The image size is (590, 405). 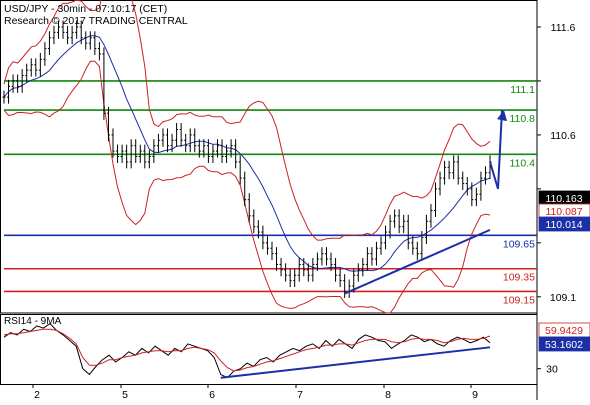 What do you see at coordinates (85, 9) in the screenshot?
I see `chart-title: USD/JPY - 30min - 07:10:17 (CET)` at bounding box center [85, 9].